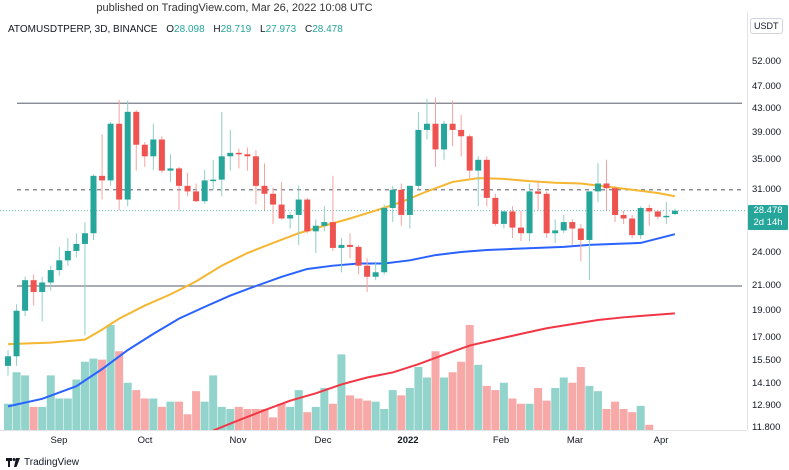 The image size is (789, 470). Describe the element at coordinates (767, 86) in the screenshot. I see `price-tick: 47.000` at that location.